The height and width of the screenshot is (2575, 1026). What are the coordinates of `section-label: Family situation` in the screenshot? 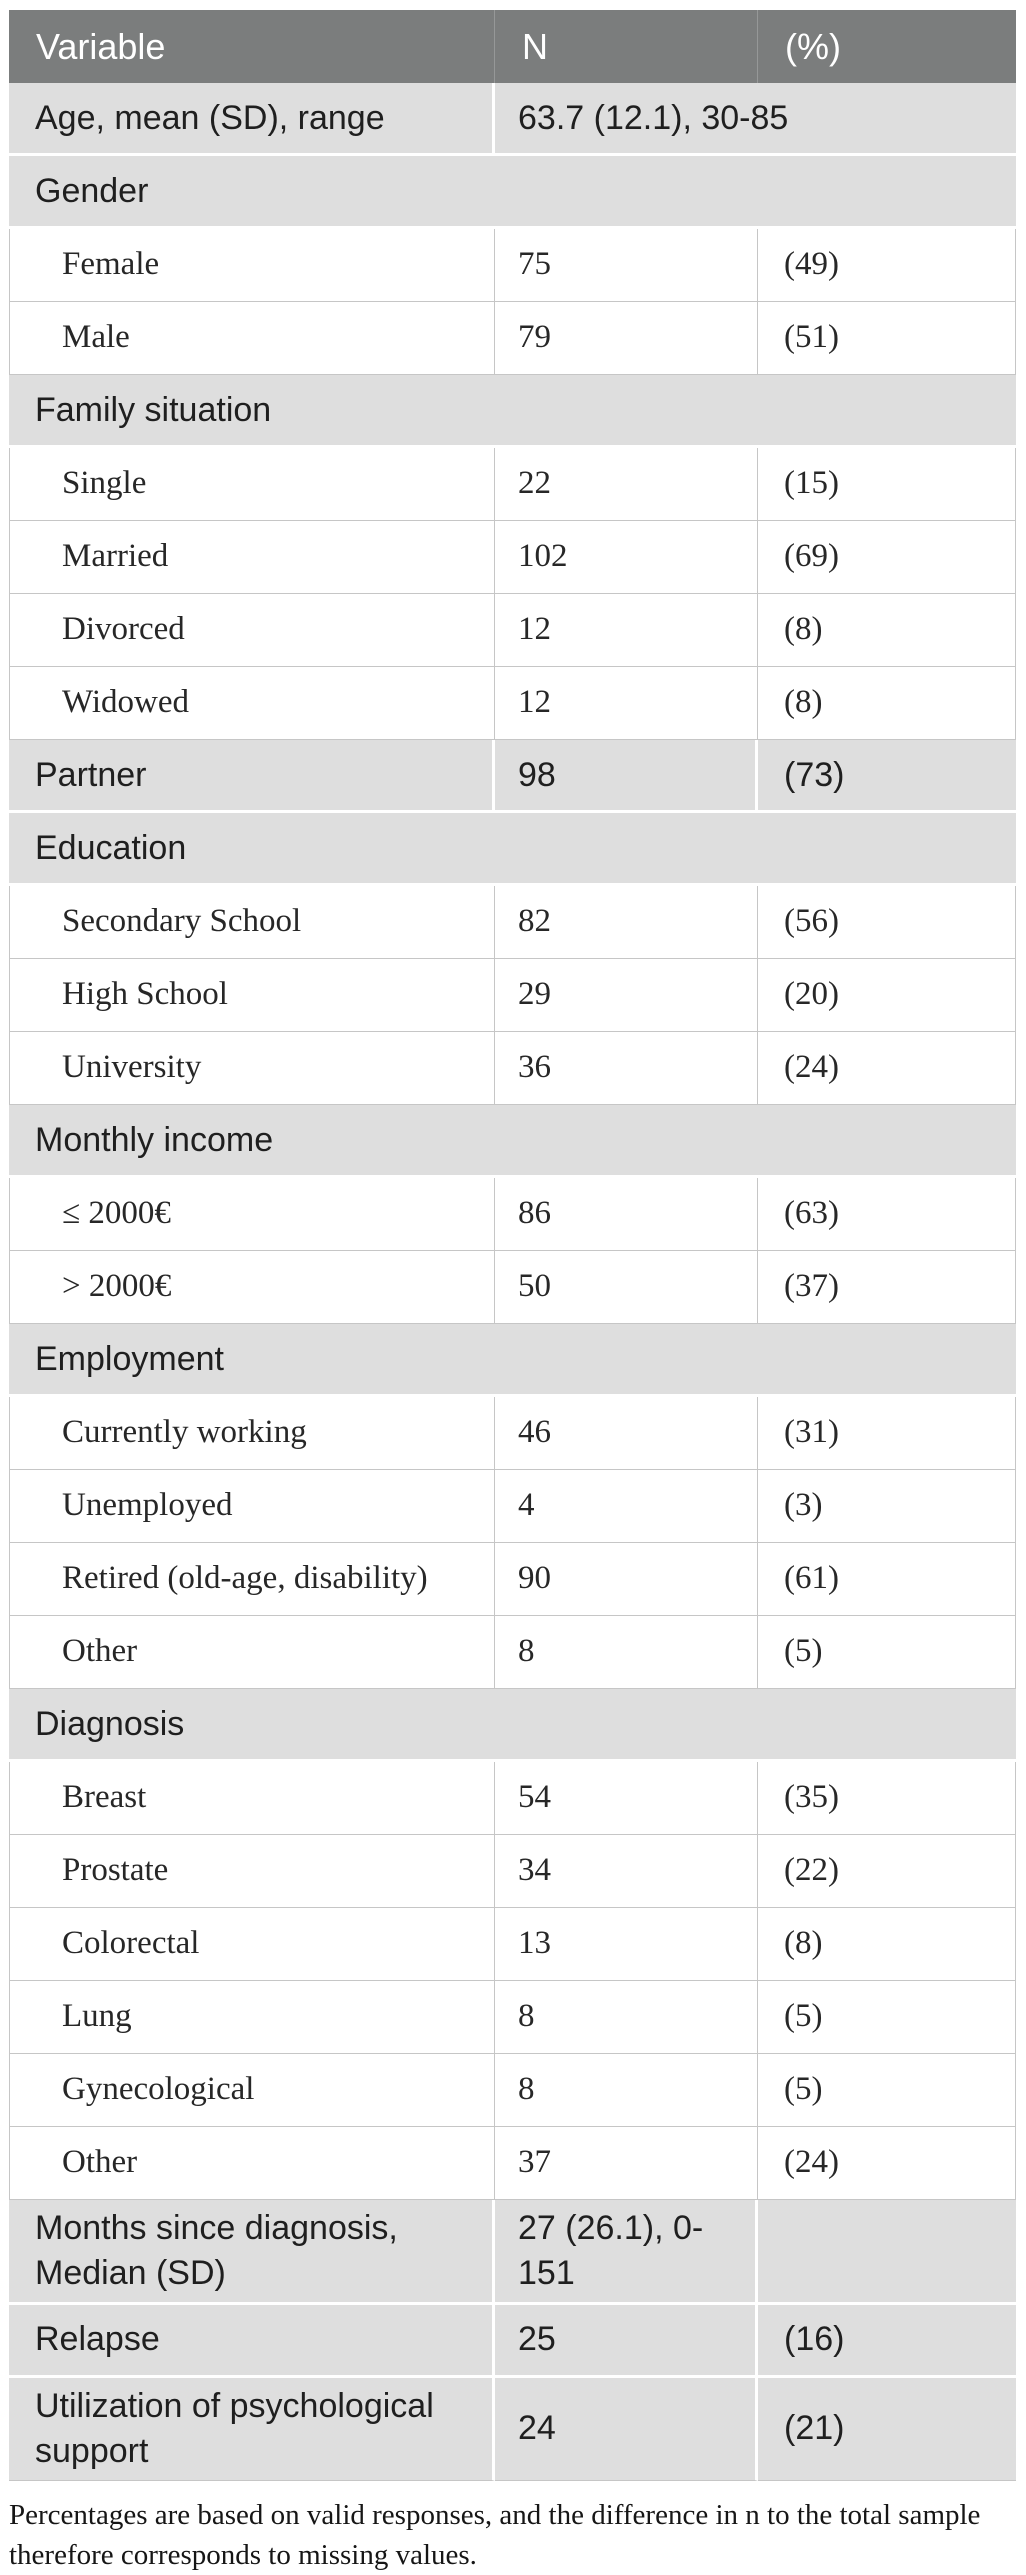 It's located at (512, 411).